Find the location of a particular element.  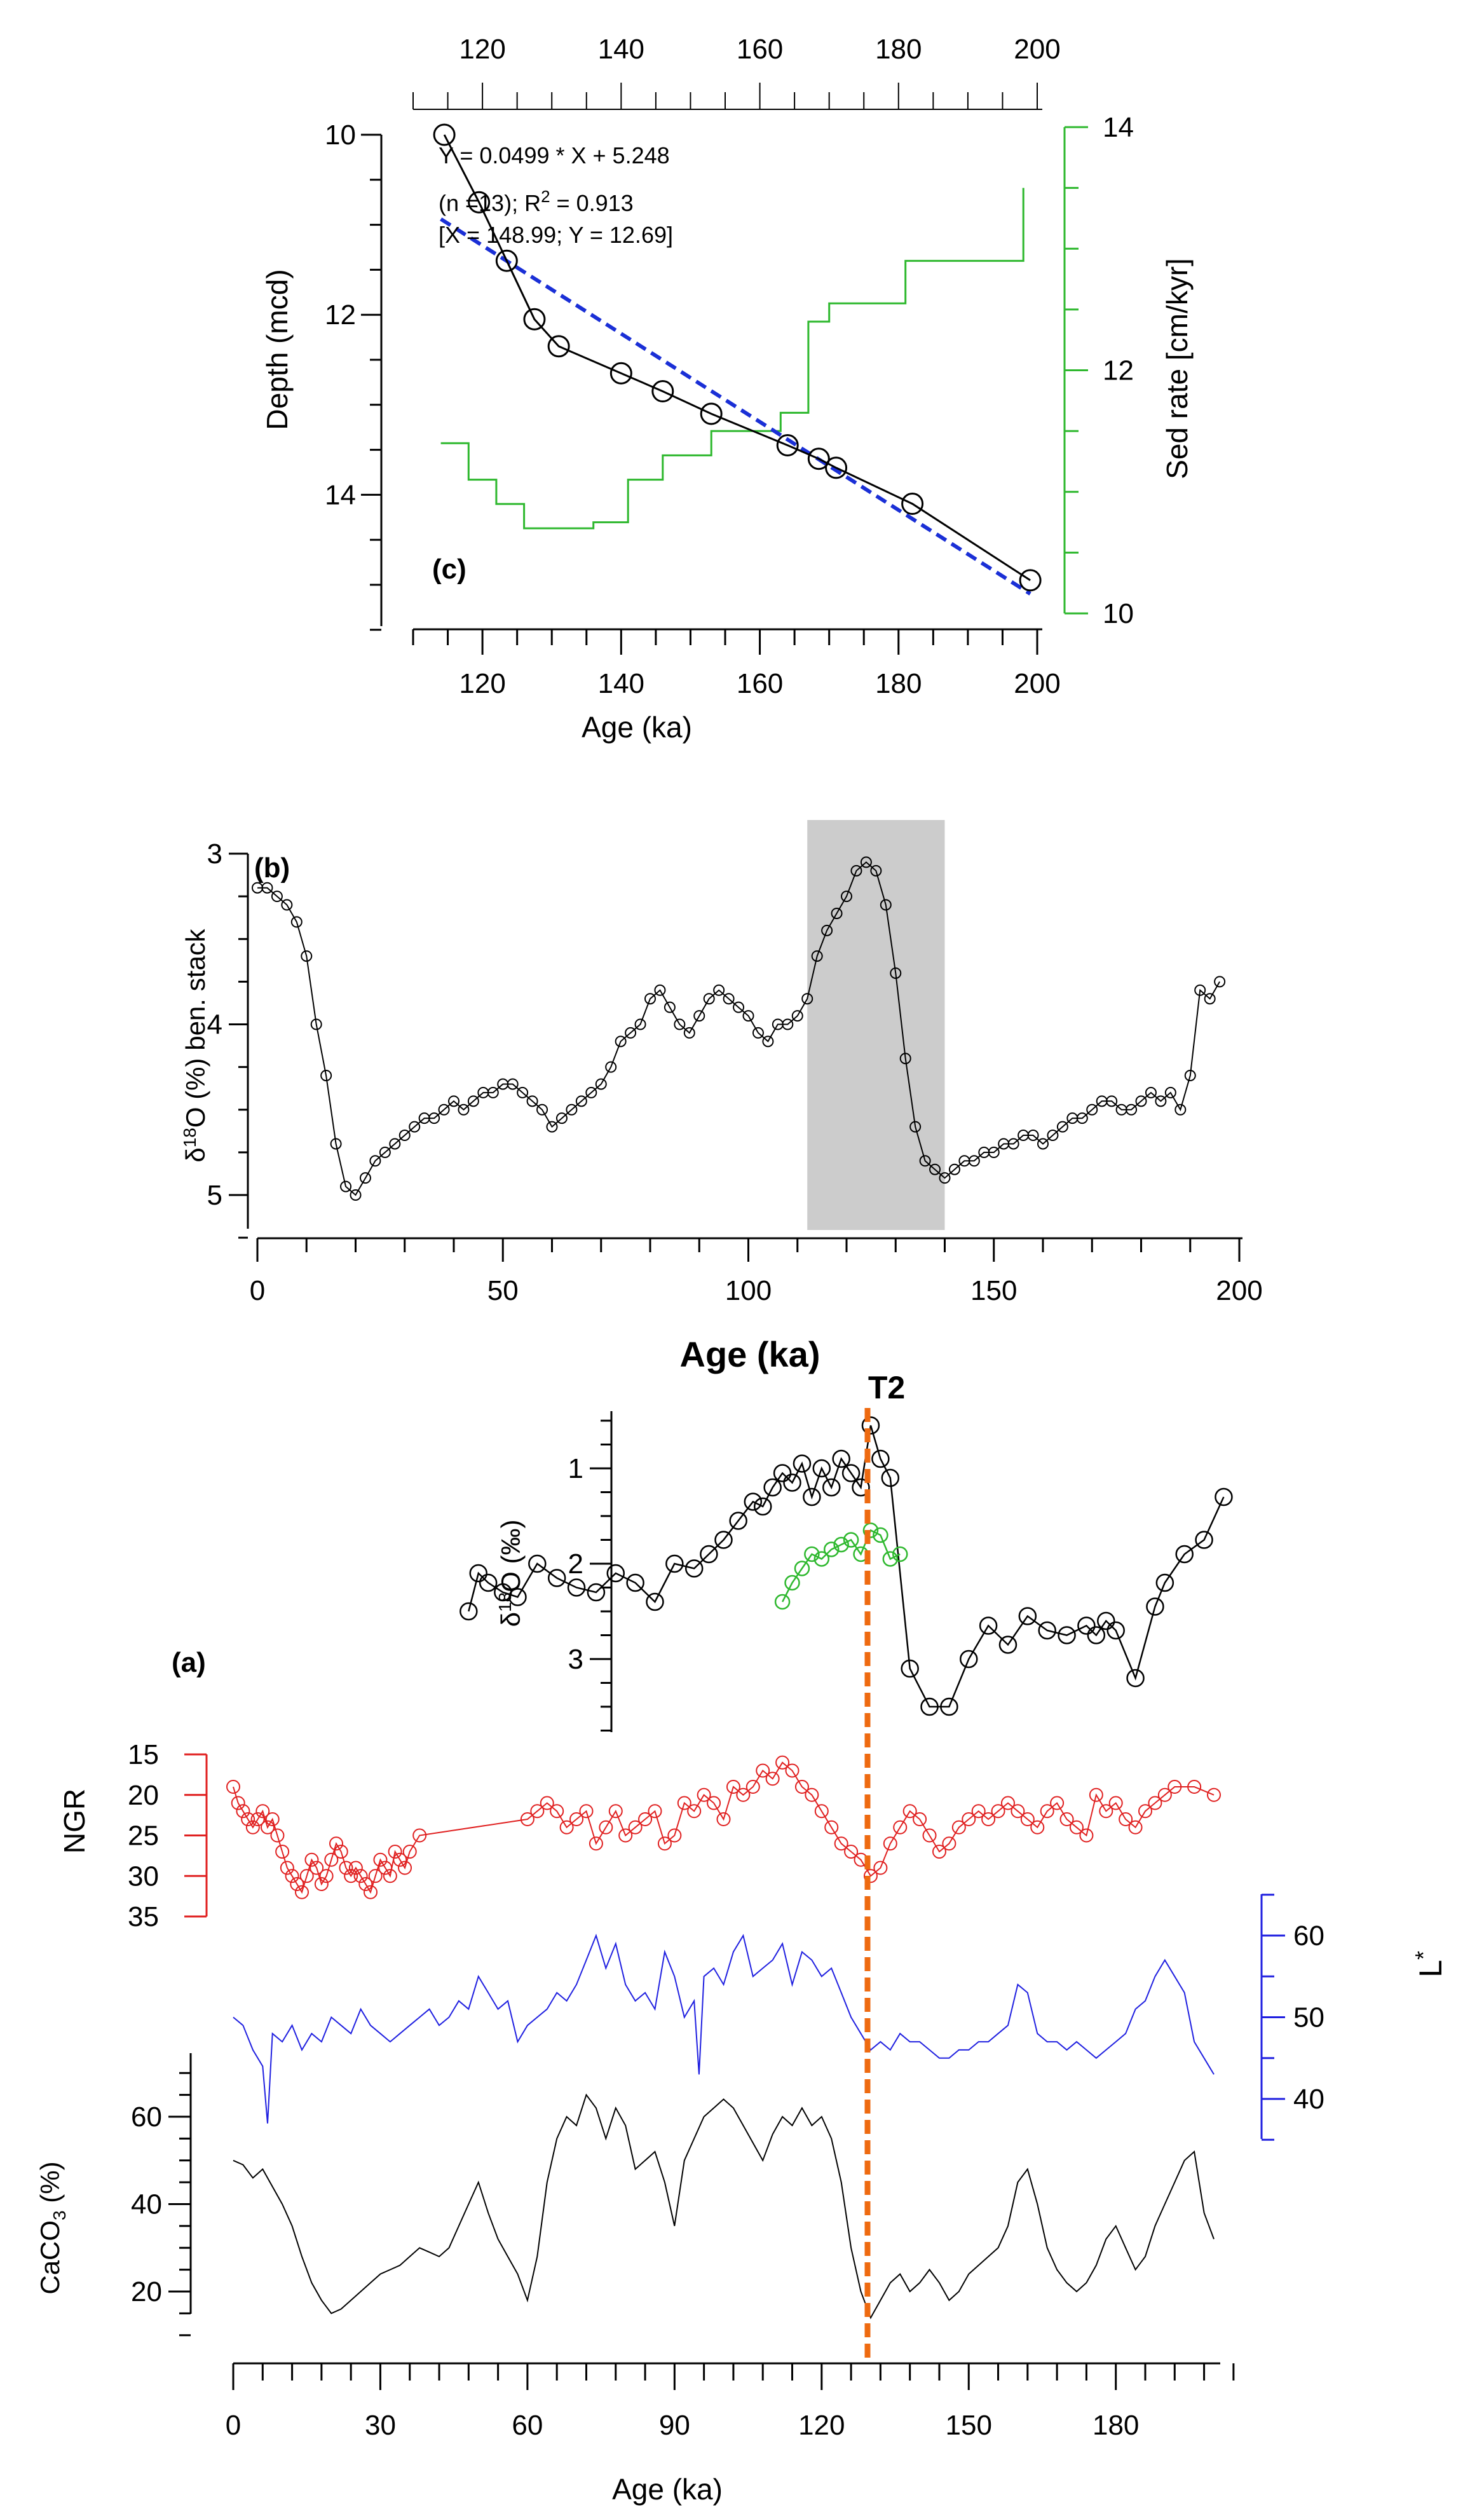

benthic-stack-line is located at coordinates (739, 1028).